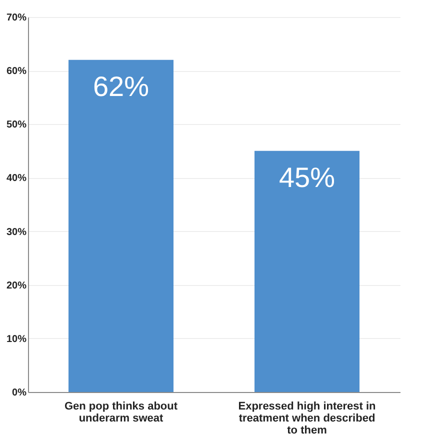 The width and height of the screenshot is (424, 447). I want to click on y-tick-label: 20%, so click(16, 286).